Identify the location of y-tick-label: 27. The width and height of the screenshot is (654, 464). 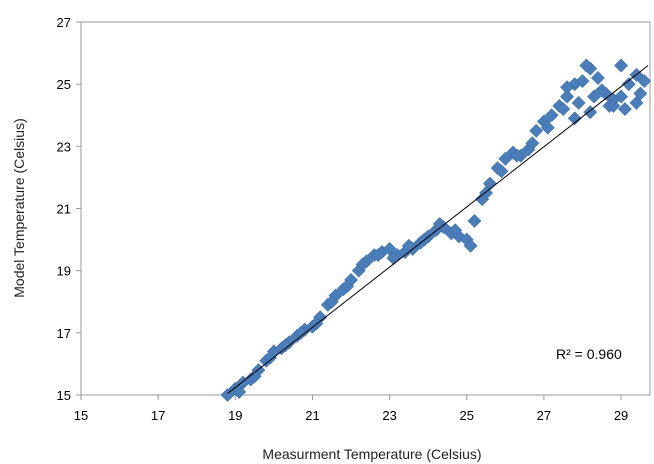
(64, 22).